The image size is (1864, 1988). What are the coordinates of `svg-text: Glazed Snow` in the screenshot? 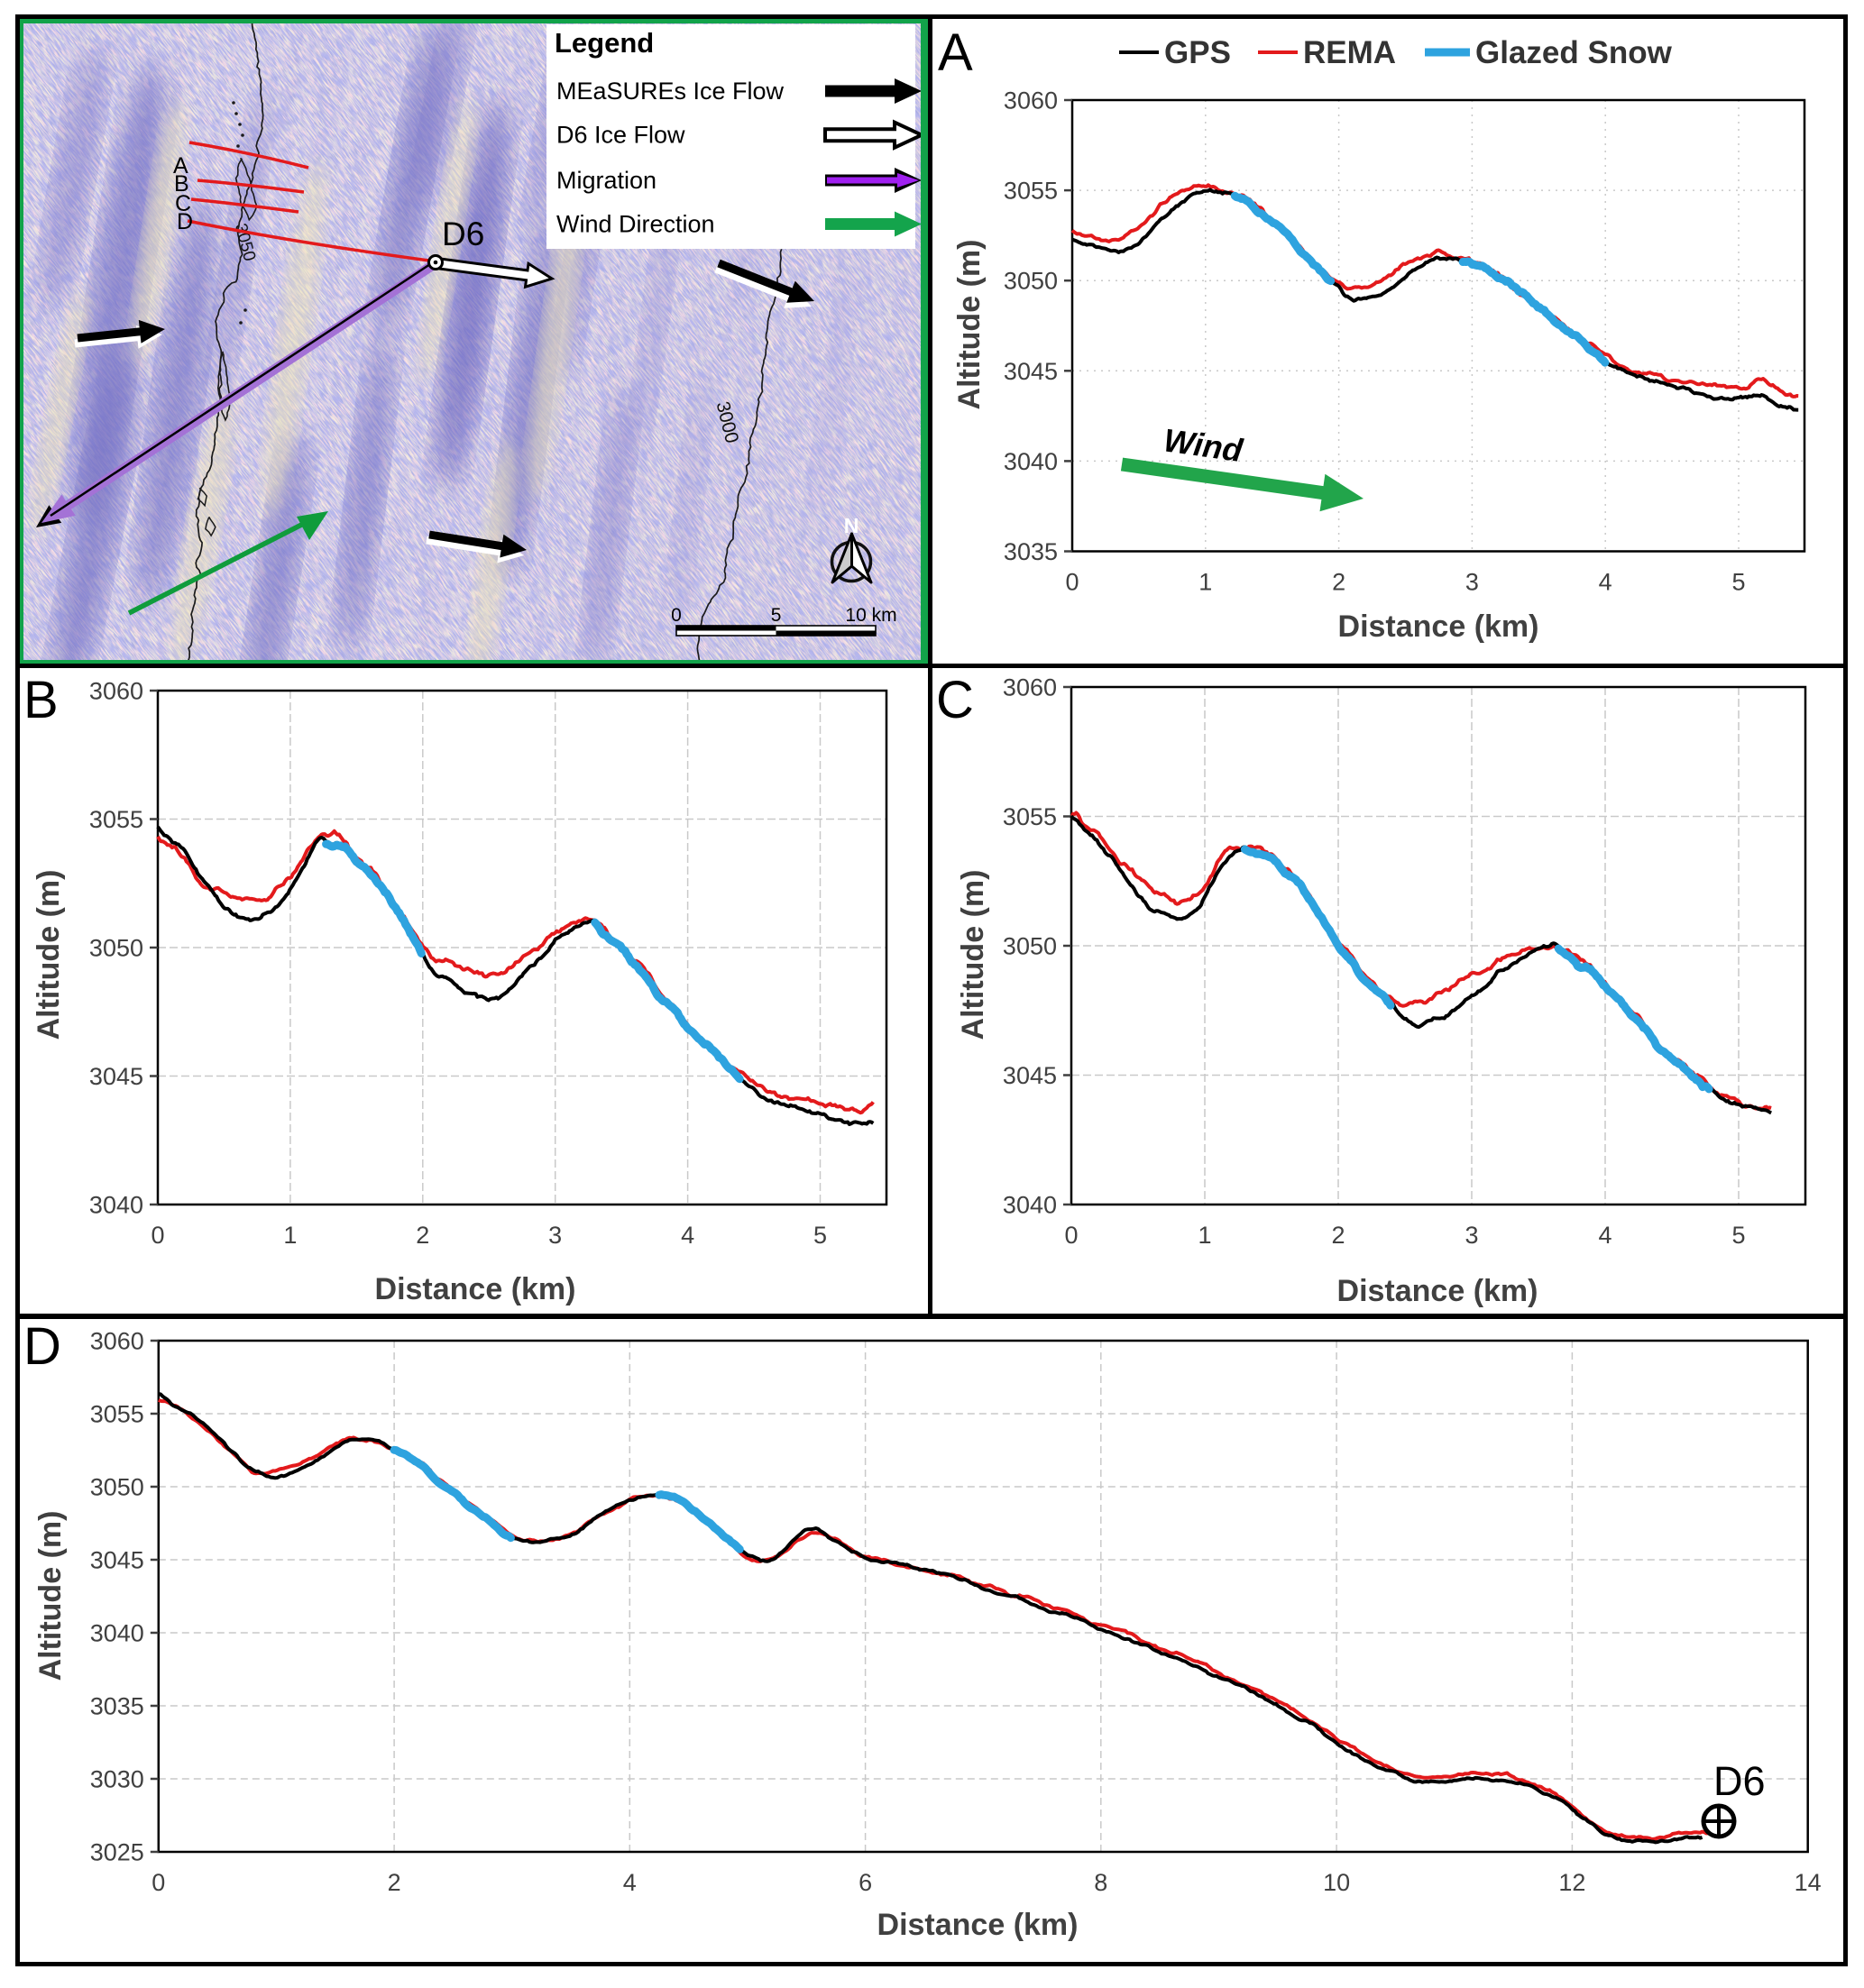 It's located at (1574, 52).